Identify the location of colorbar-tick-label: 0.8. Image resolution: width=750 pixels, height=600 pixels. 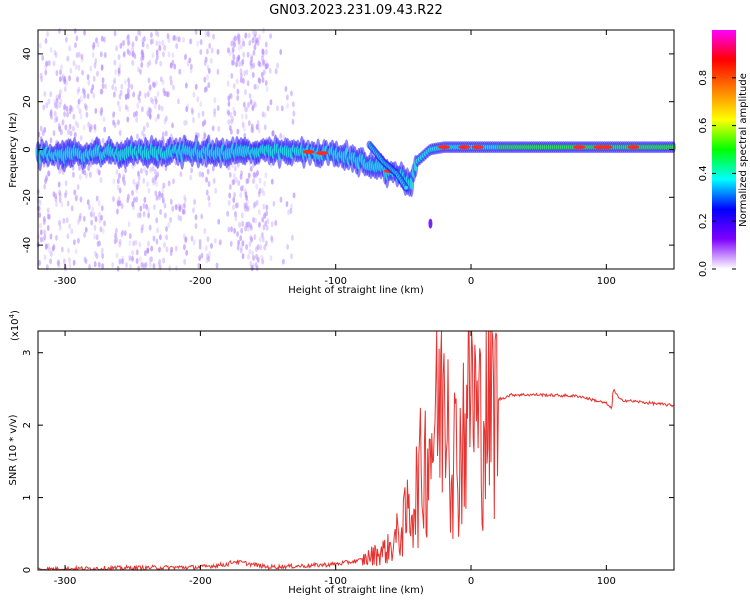
(703, 78).